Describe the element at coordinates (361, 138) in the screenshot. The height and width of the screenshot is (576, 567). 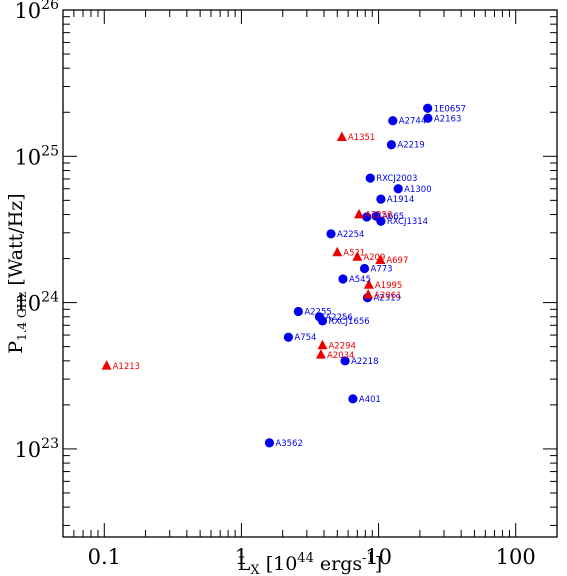
I see `point-label: A1351` at that location.